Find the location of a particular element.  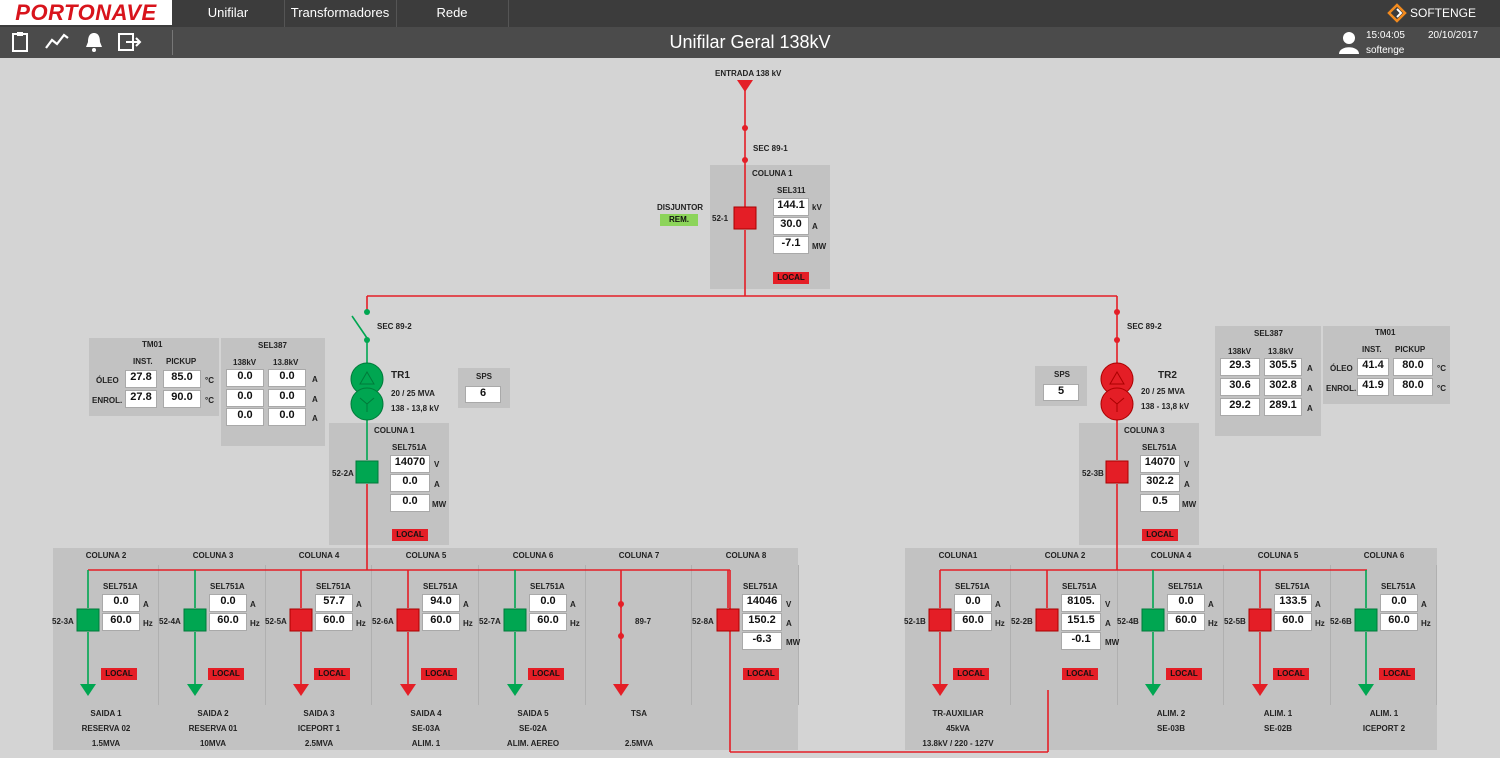

tr2-sel387-r2-13: 302.8 is located at coordinates (1283, 387).